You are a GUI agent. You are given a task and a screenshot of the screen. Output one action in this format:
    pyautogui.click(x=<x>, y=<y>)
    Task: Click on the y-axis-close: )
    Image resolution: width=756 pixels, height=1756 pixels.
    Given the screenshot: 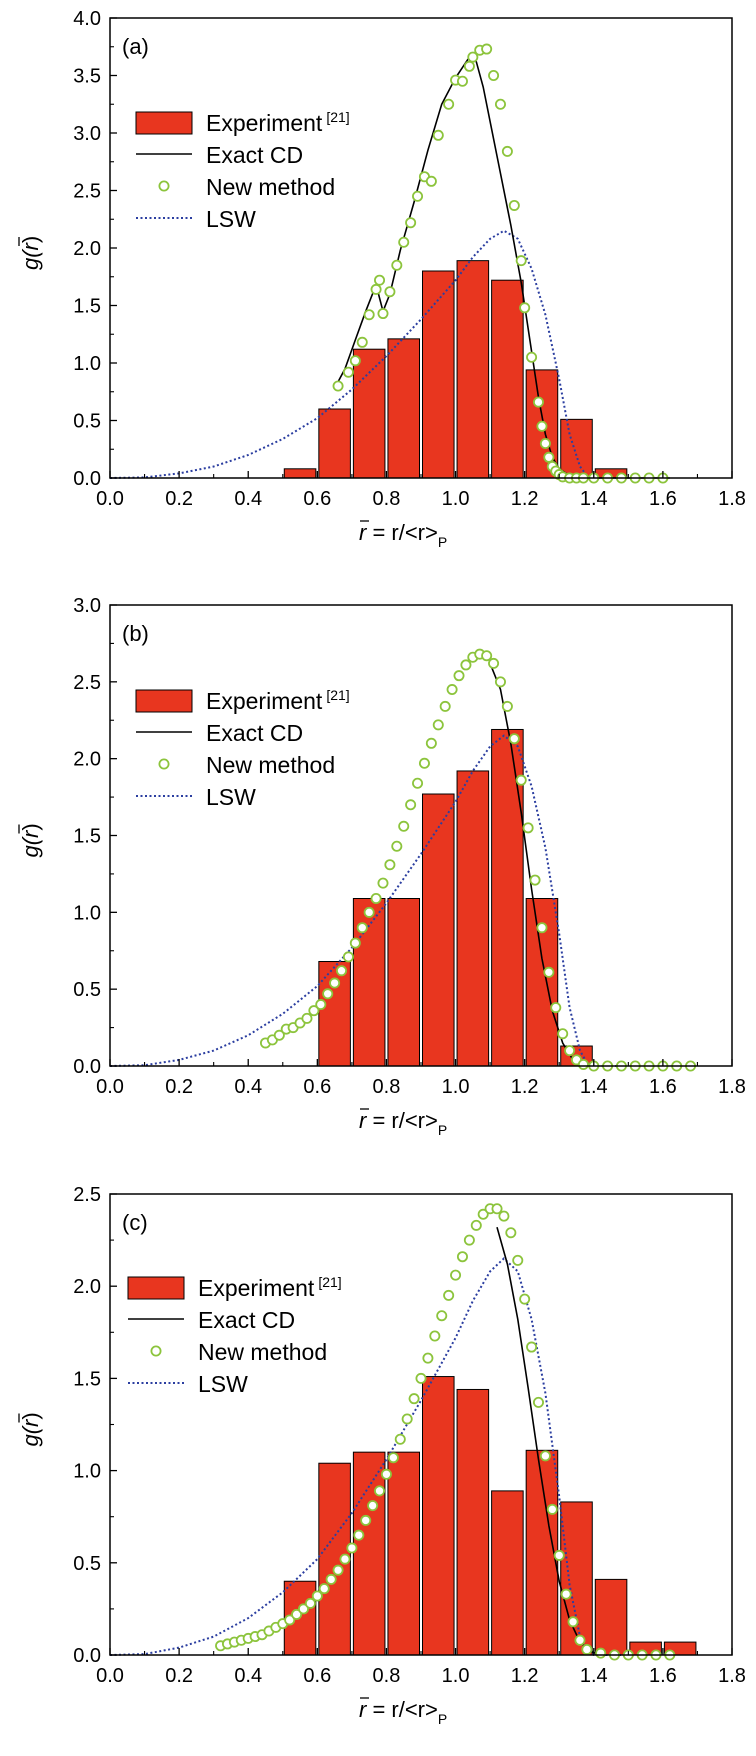 What is the action you would take?
    pyautogui.click(x=30, y=1415)
    